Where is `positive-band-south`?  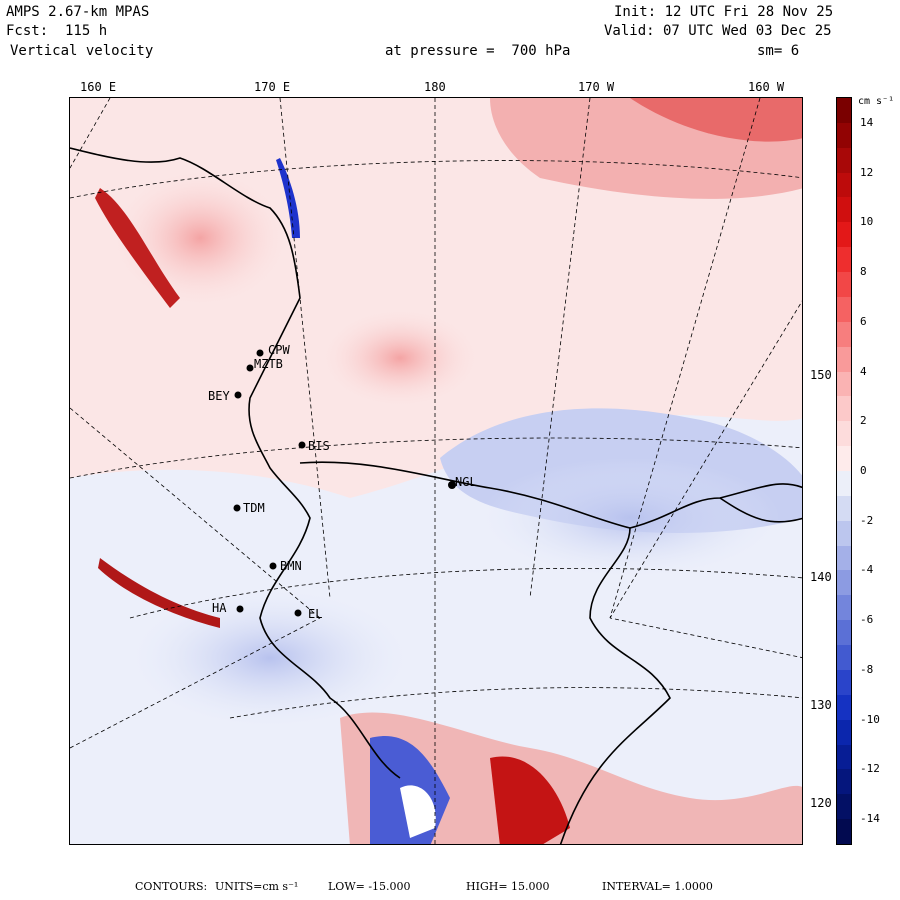
positive-band-south is located at coordinates (571, 778).